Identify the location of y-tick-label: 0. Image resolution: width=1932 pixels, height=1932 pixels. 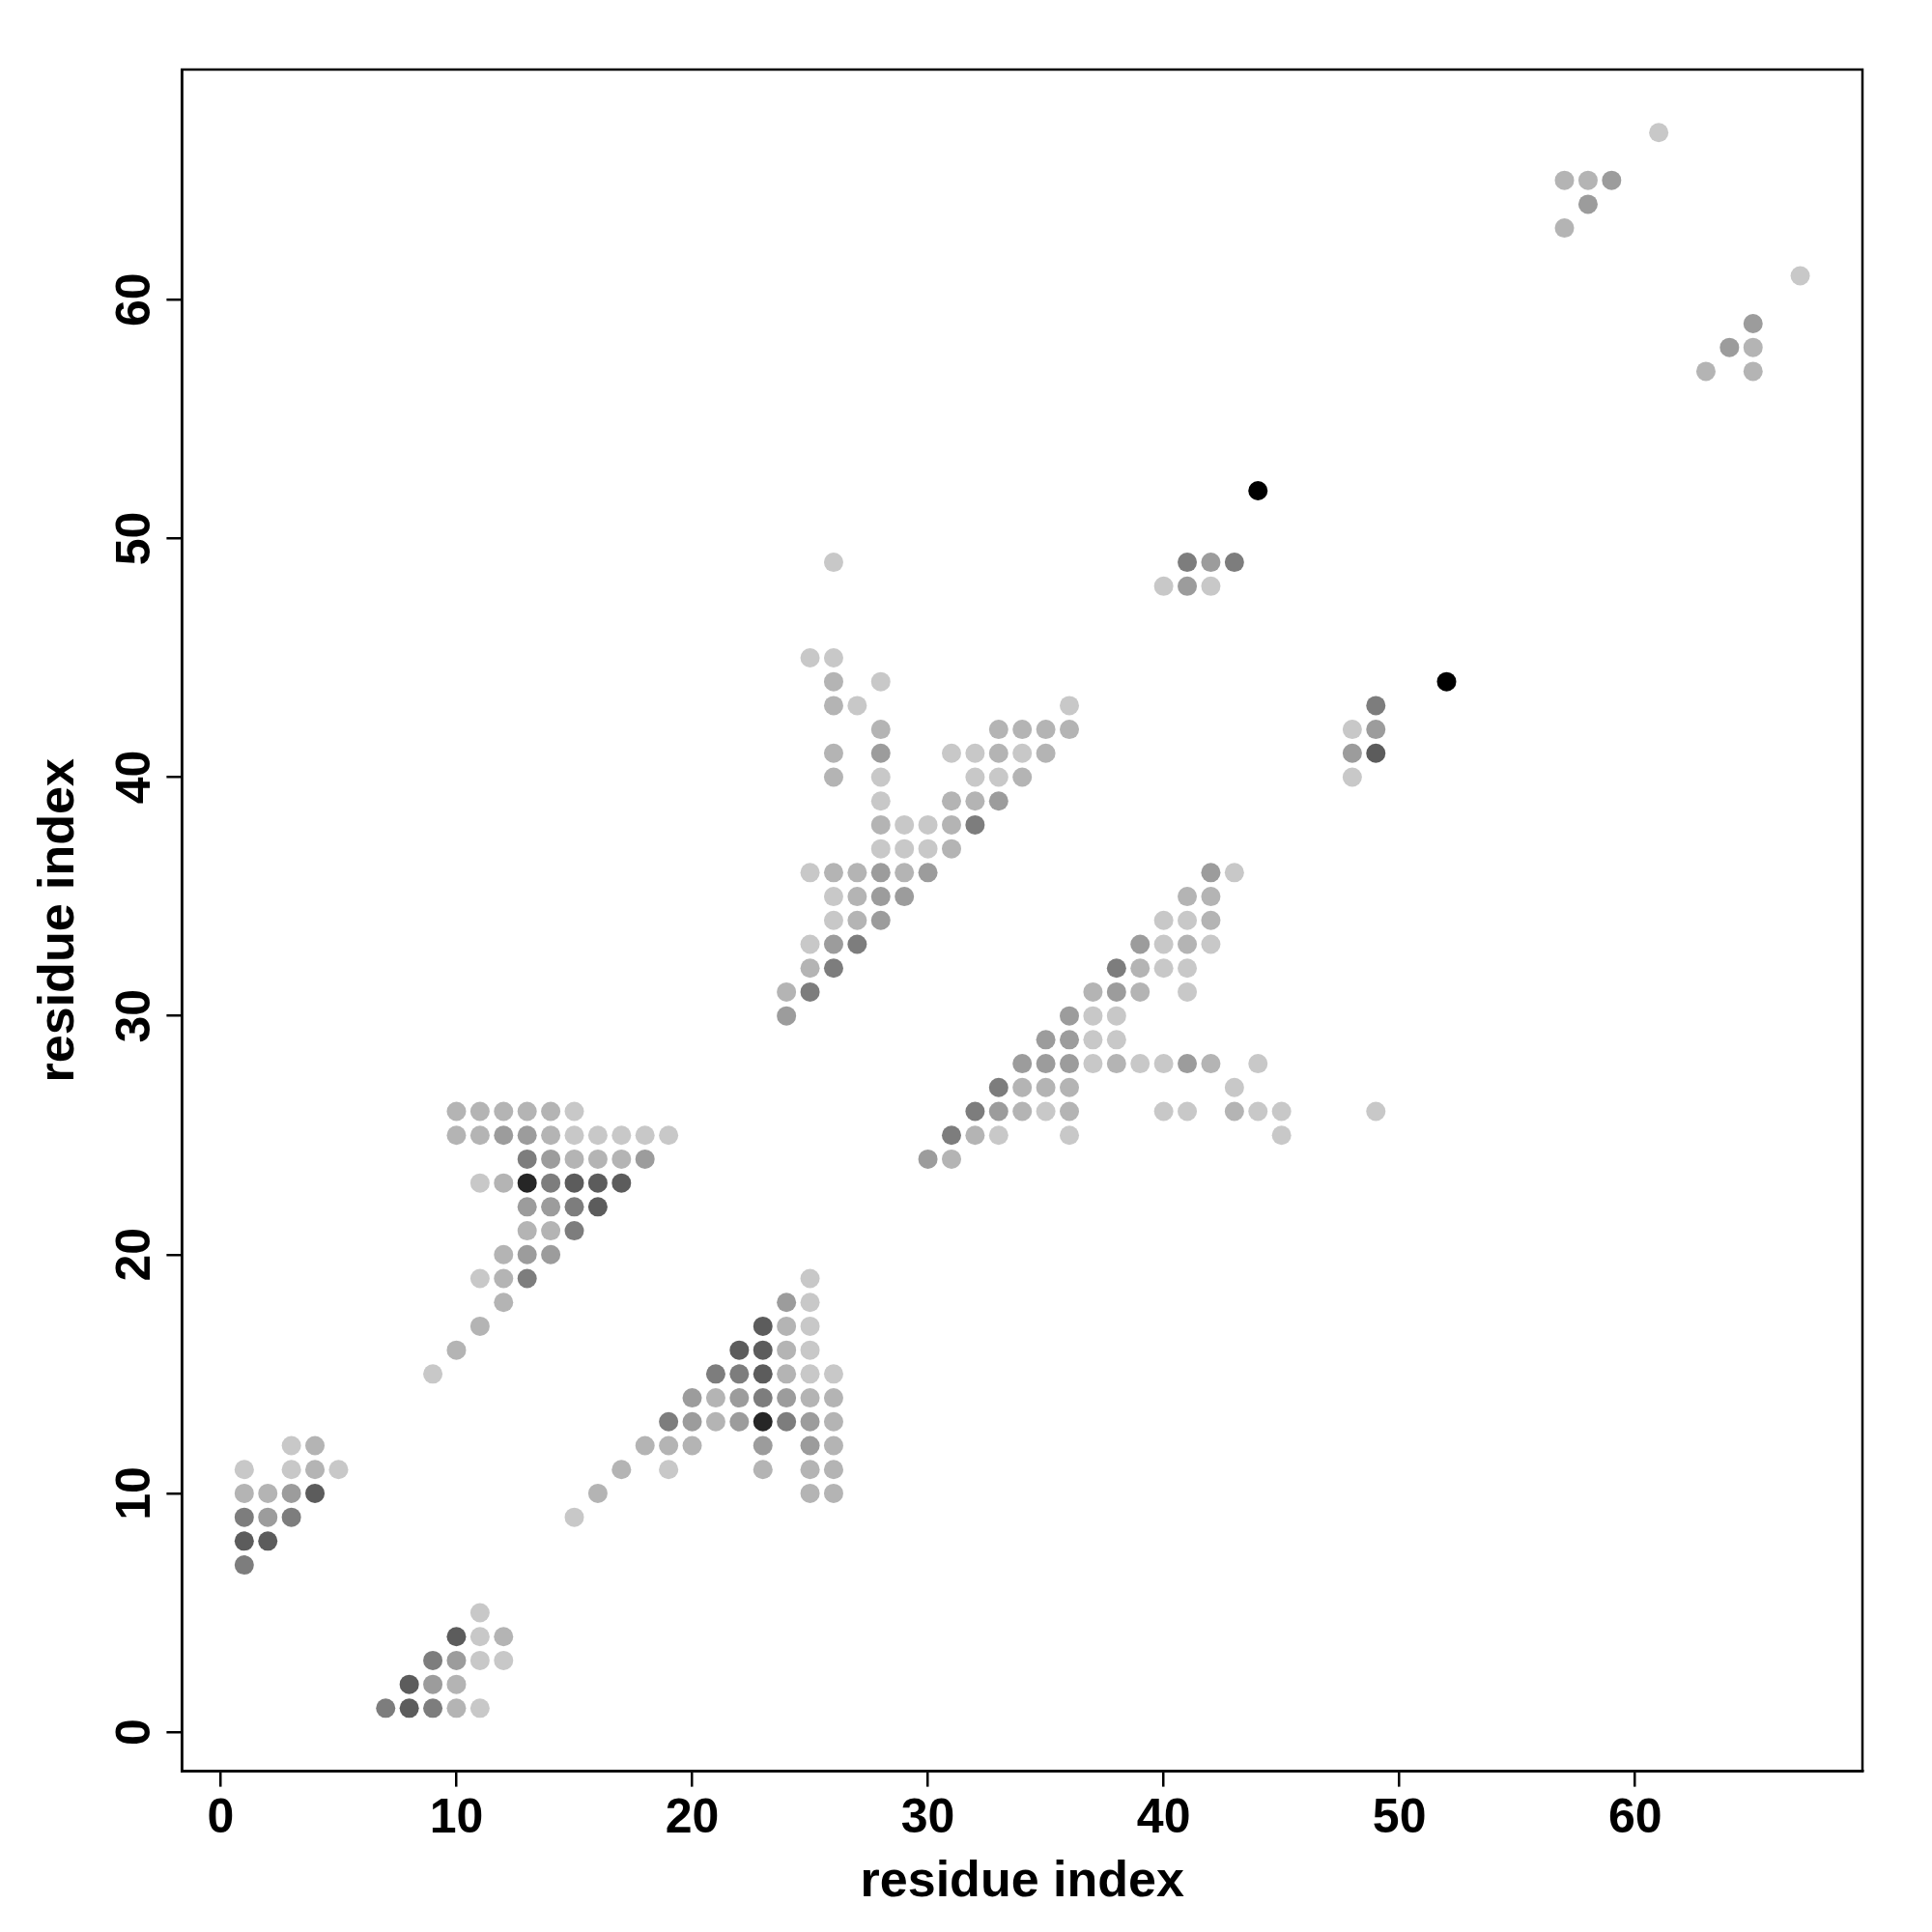
(133, 1732).